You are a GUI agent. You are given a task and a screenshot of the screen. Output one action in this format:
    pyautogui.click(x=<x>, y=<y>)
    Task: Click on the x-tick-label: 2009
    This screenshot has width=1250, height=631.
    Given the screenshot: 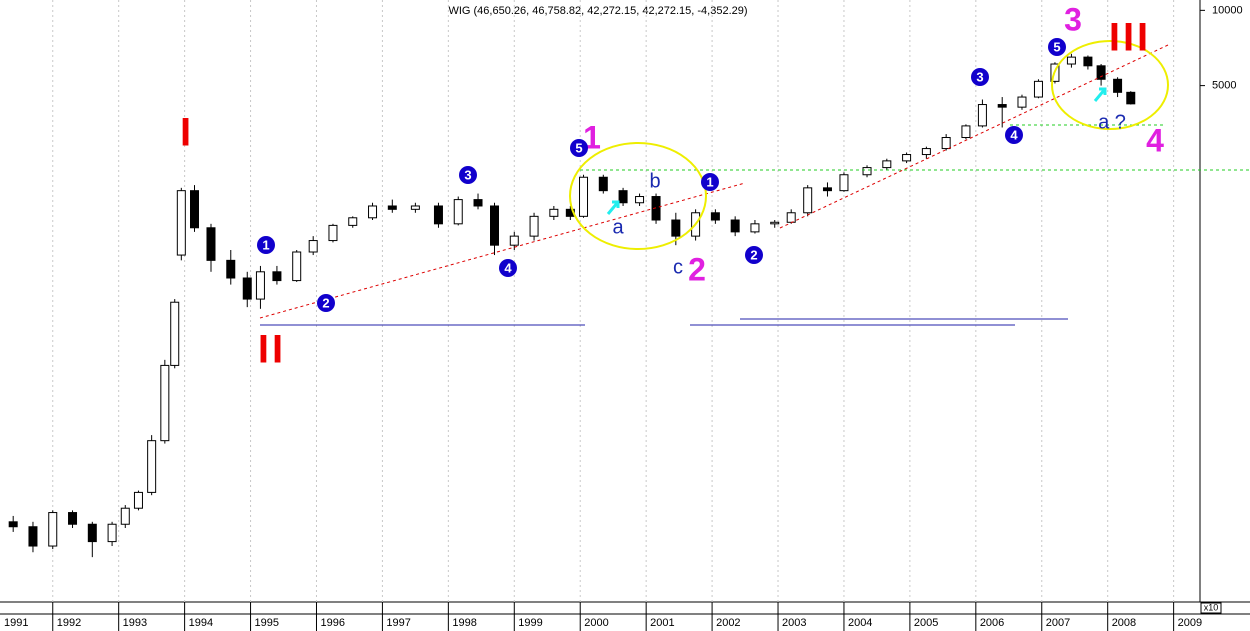 What is the action you would take?
    pyautogui.click(x=1190, y=623)
    